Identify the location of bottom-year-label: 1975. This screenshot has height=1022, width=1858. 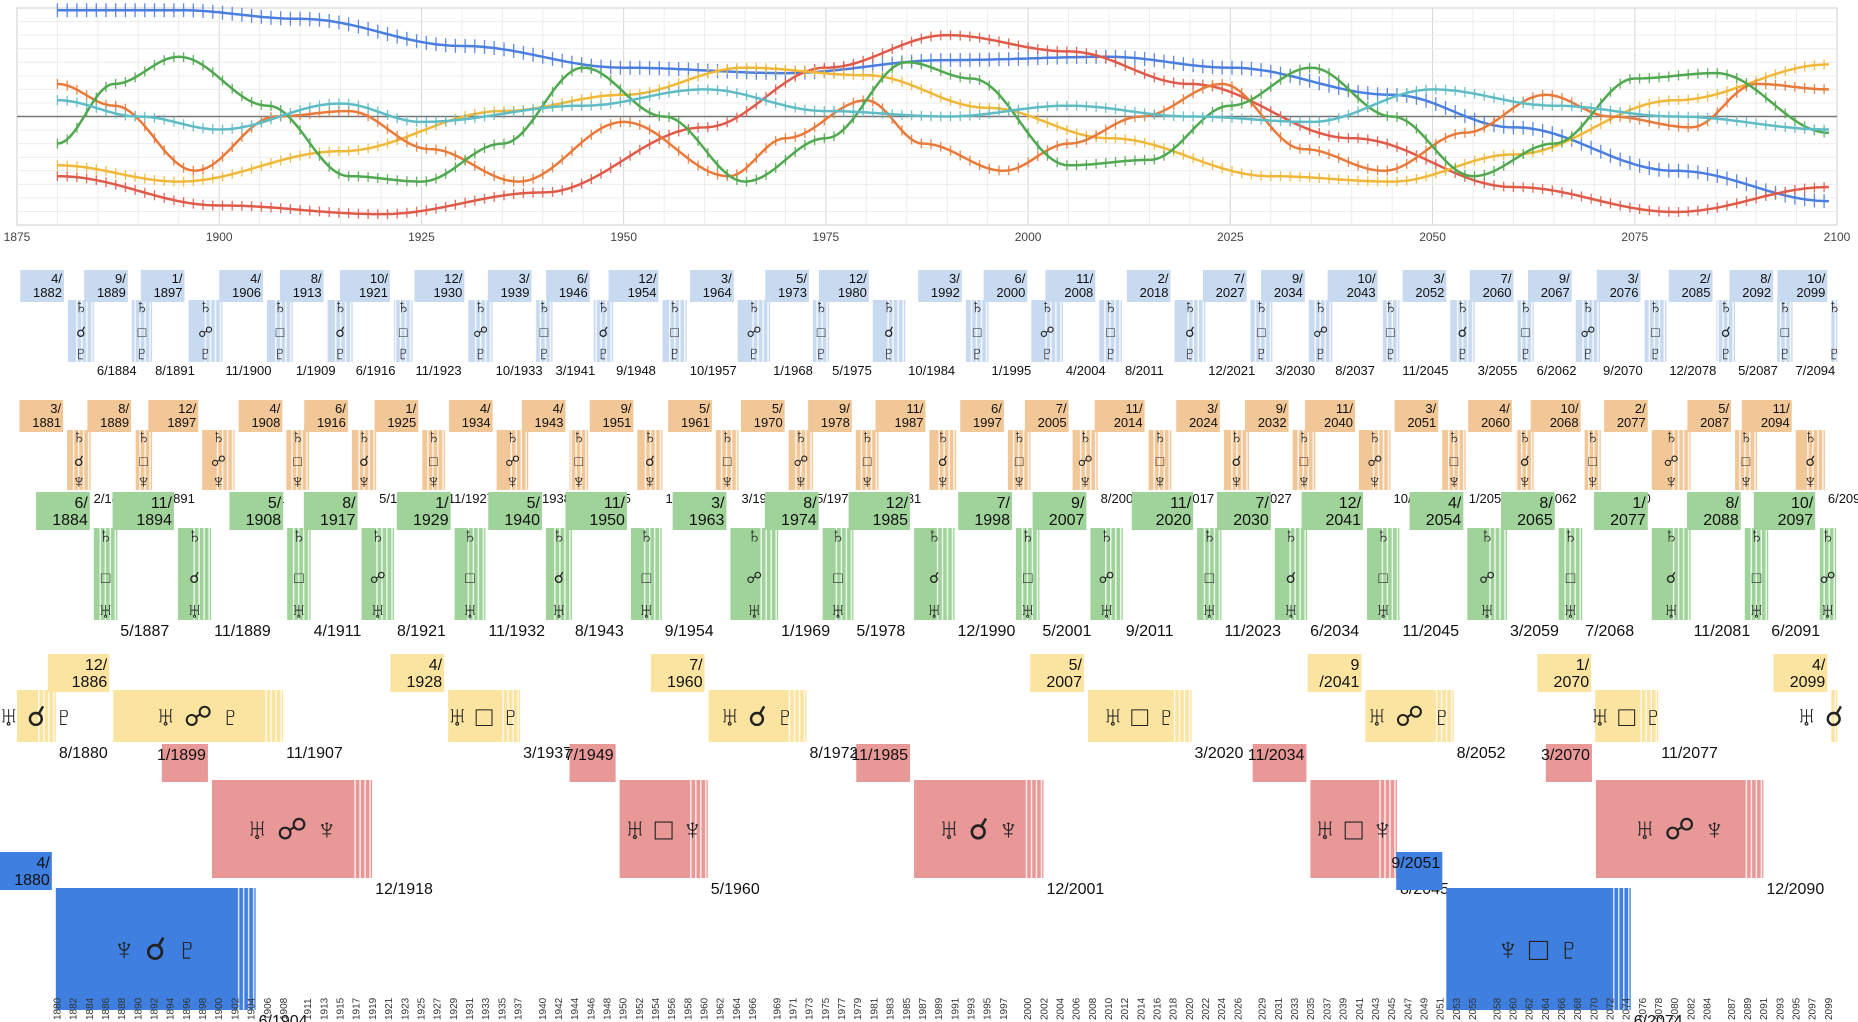
(826, 1008).